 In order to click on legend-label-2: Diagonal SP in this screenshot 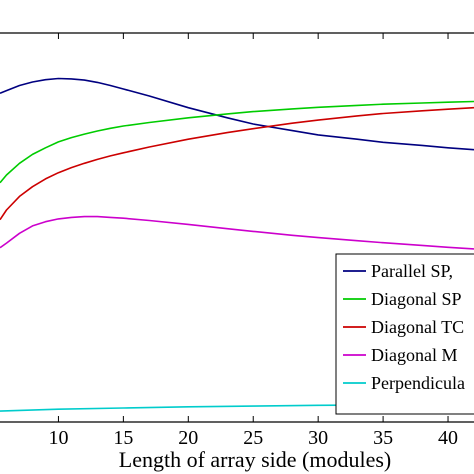, I will do `click(416, 299)`.